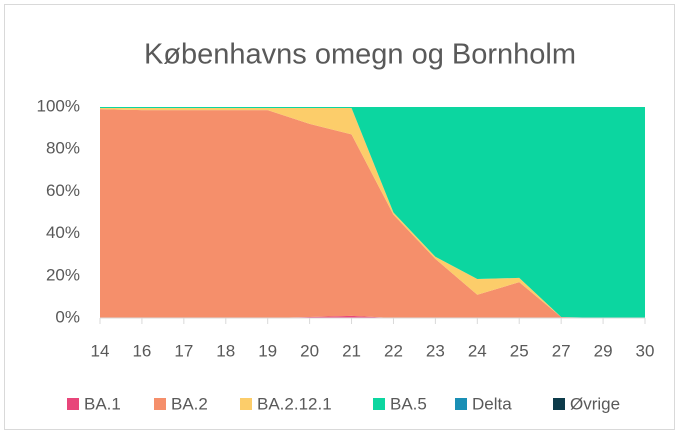 The width and height of the screenshot is (680, 435). What do you see at coordinates (393, 350) in the screenshot?
I see `x-tick-label: 22` at bounding box center [393, 350].